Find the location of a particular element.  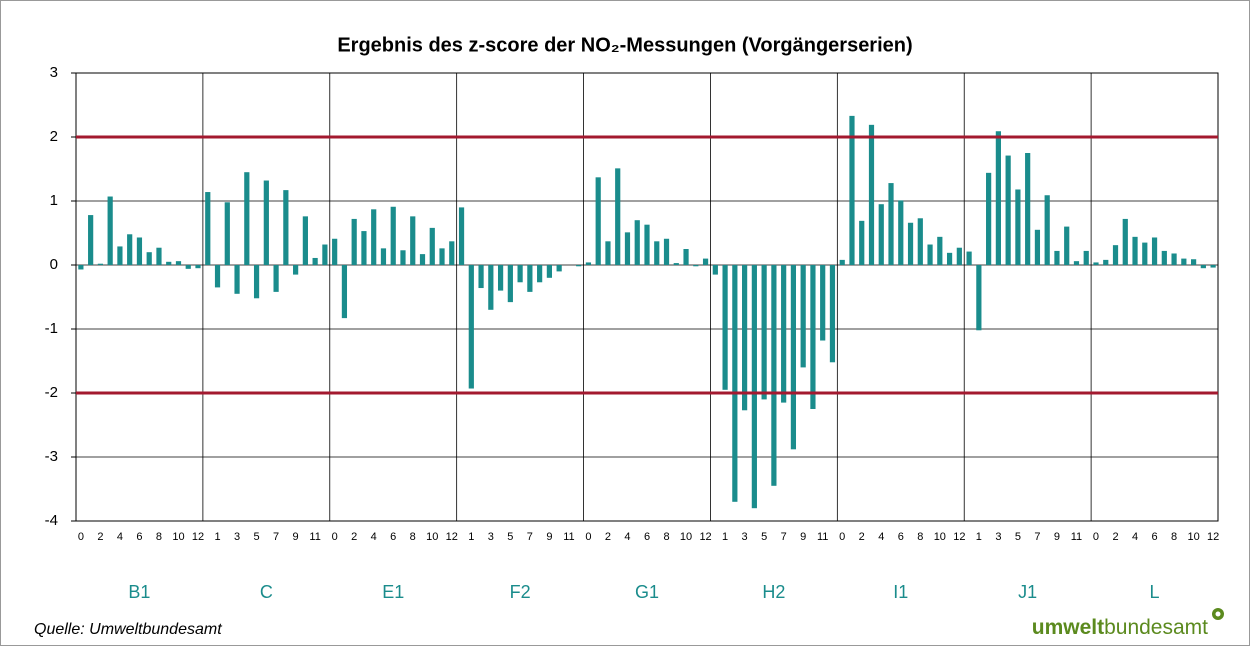

group-label: L is located at coordinates (1155, 592).